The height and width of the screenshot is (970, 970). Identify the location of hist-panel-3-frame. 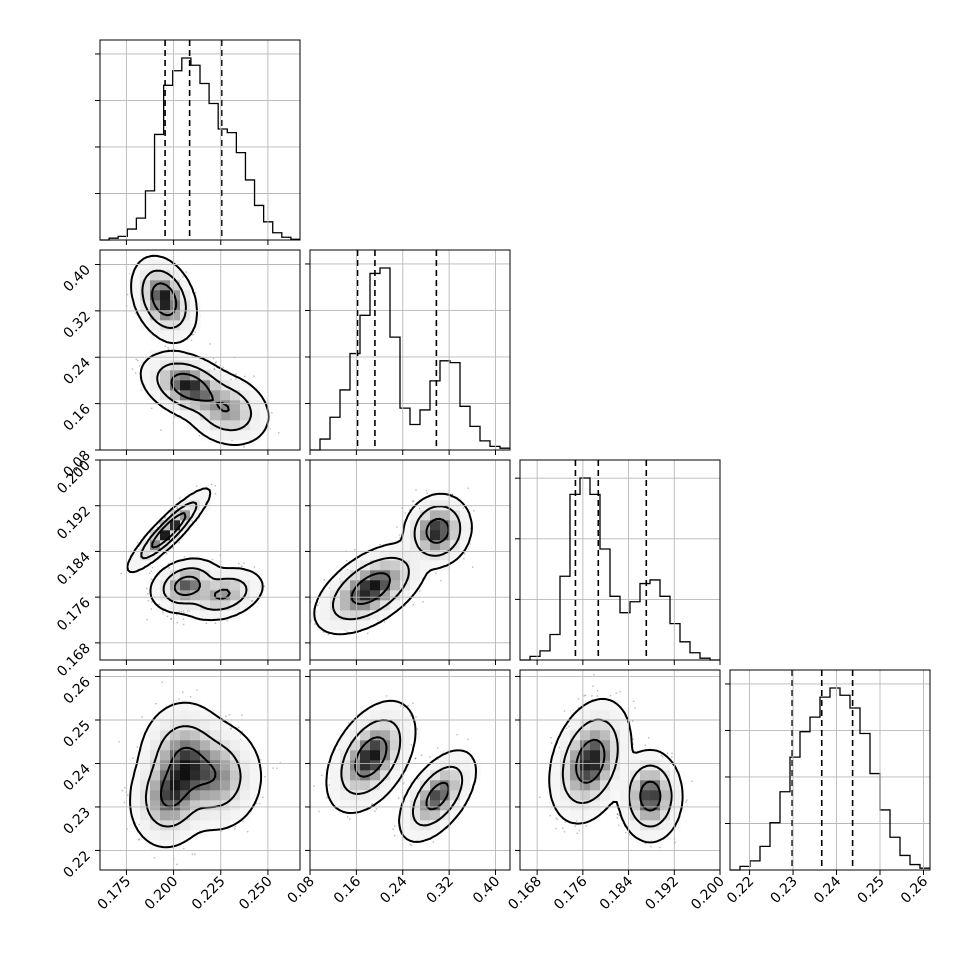
(830, 770).